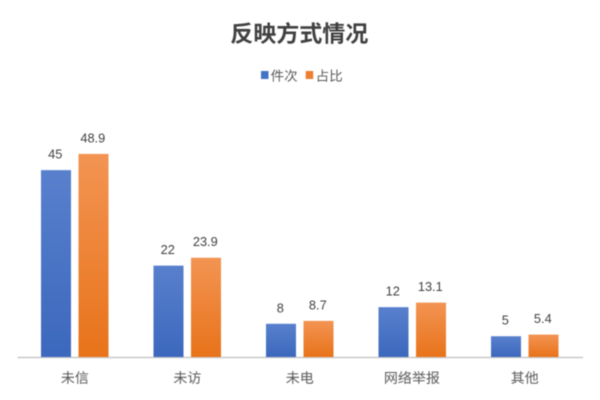  What do you see at coordinates (55, 154) in the screenshot?
I see `svg-text: 45` at bounding box center [55, 154].